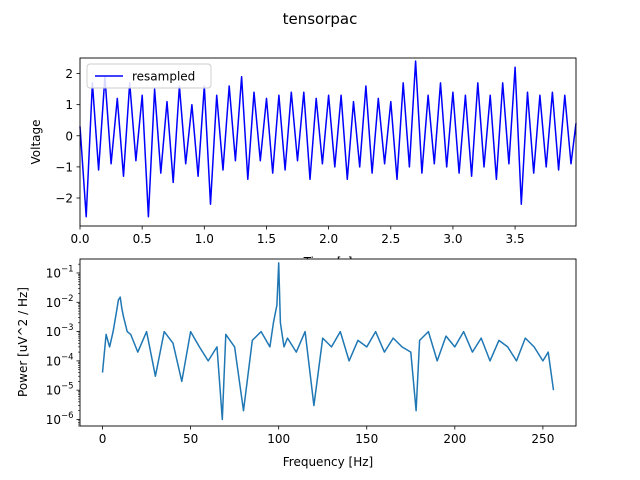 The width and height of the screenshot is (640, 480). Describe the element at coordinates (67, 387) in the screenshot. I see `y-tick-exponent: −5` at that location.